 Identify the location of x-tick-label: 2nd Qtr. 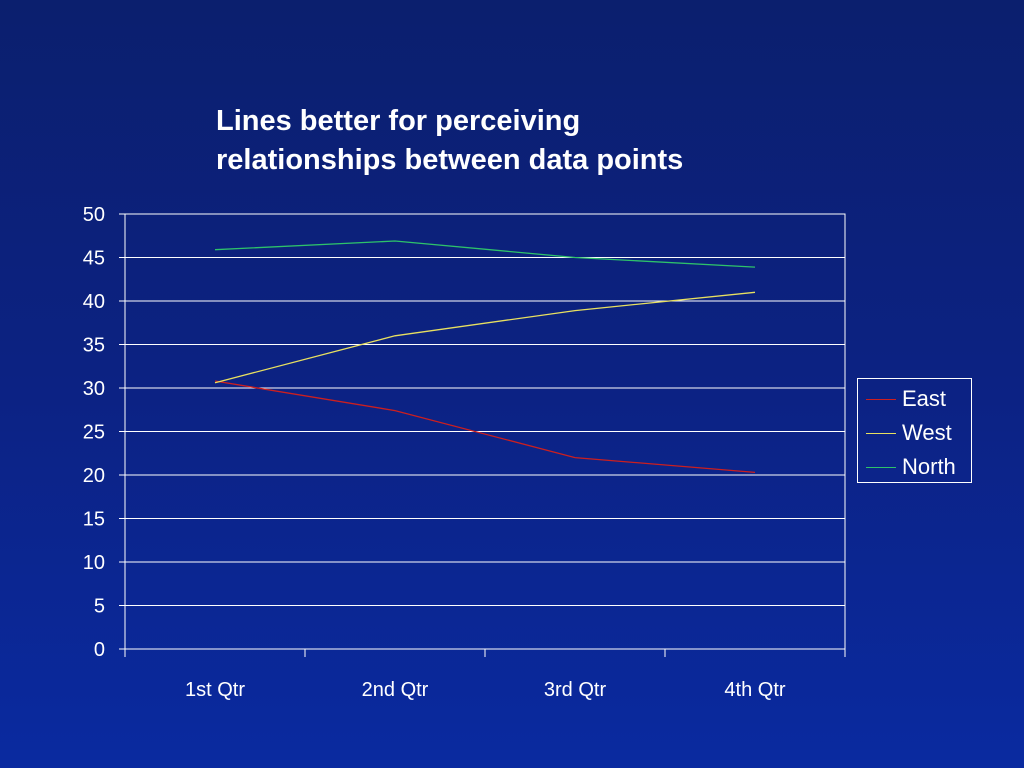
(395, 690).